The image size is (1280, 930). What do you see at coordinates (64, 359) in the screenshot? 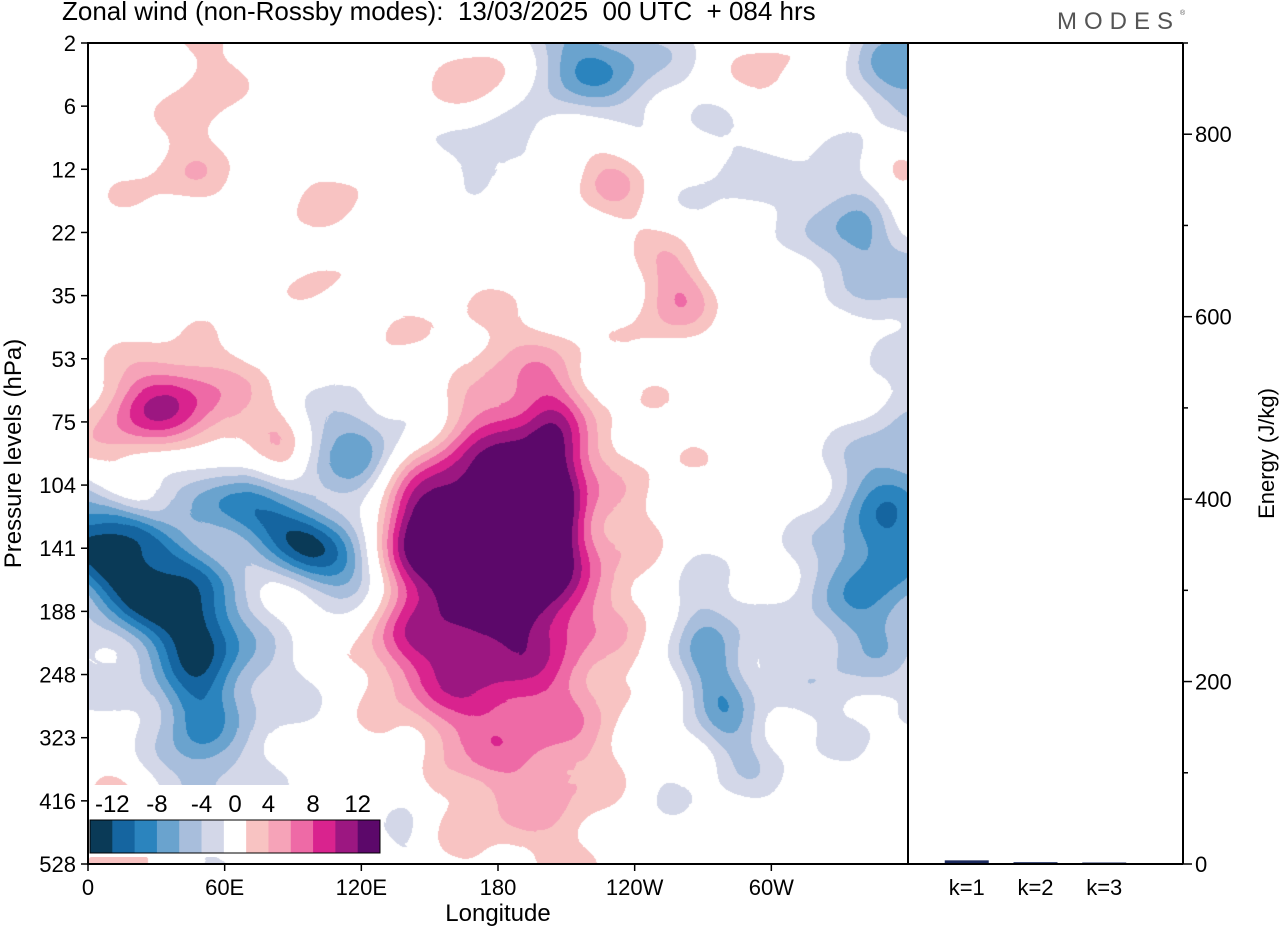
I see `y-tick-label: 53` at bounding box center [64, 359].